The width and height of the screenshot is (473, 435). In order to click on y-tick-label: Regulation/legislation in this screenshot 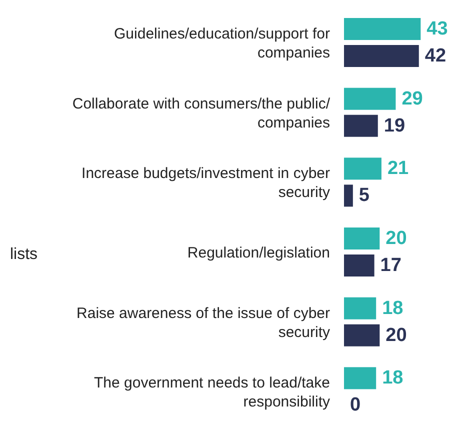, I will do `click(258, 252)`.